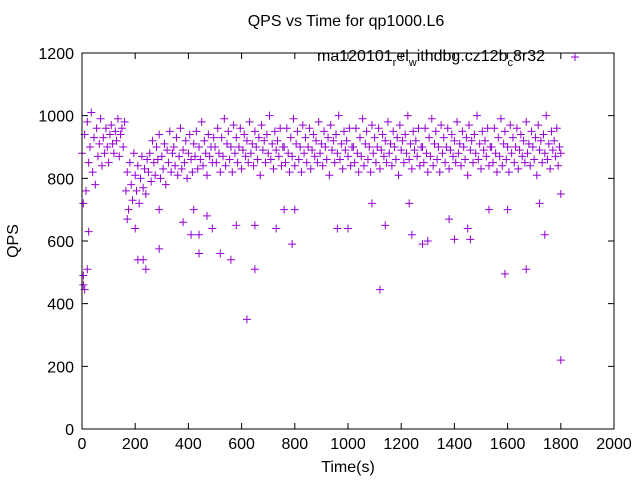 This screenshot has width=640, height=485. Describe the element at coordinates (60, 242) in the screenshot. I see `y-tick-label: 600` at that location.